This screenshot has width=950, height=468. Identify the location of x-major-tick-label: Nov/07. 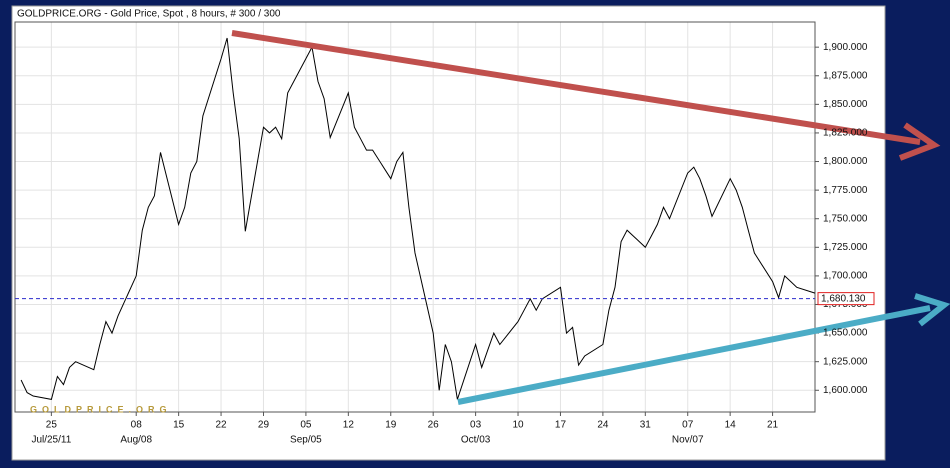
(688, 440).